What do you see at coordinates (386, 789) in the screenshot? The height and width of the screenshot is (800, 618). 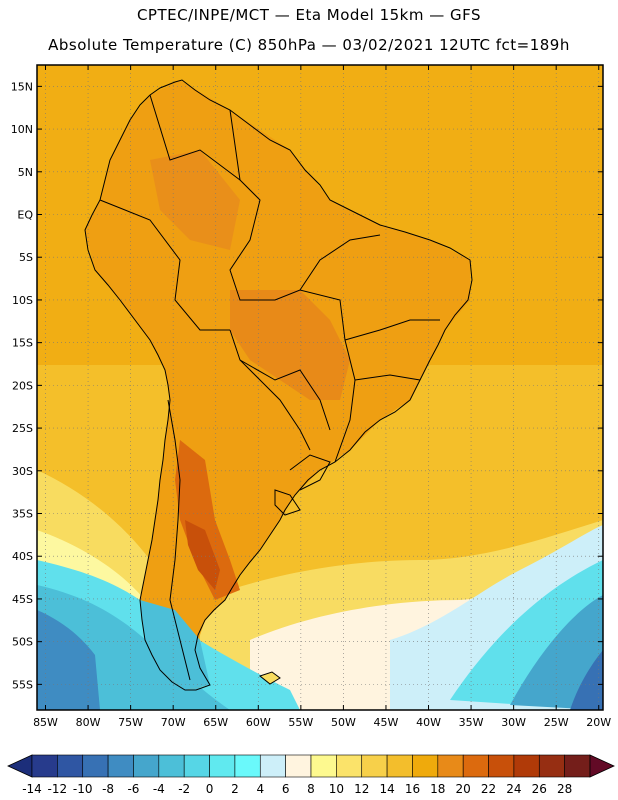 I see `colorbar-label-14: 14` at bounding box center [386, 789].